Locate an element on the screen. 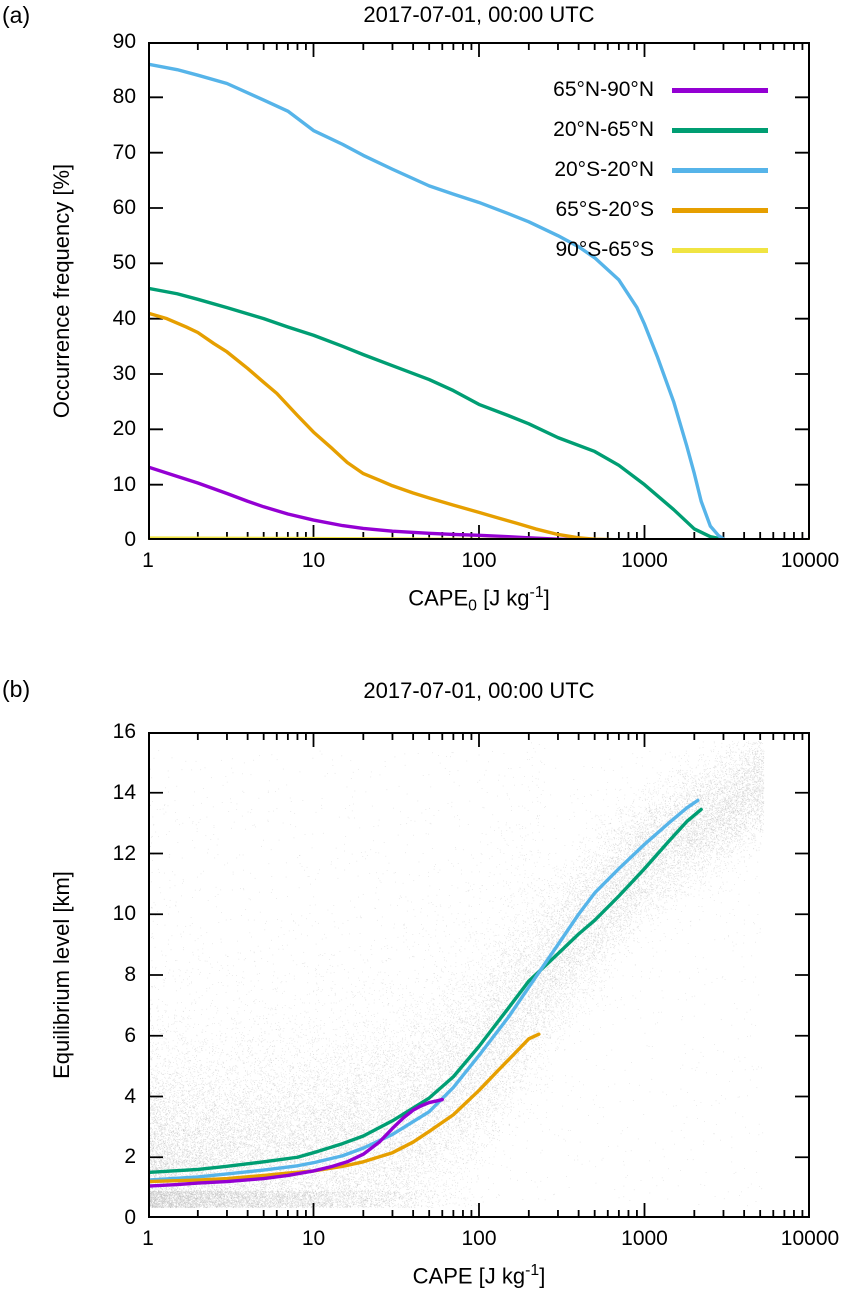 This screenshot has width=842, height=1308. panel-b-title: 2017-07-01, 00:00 UTC is located at coordinates (479, 690).